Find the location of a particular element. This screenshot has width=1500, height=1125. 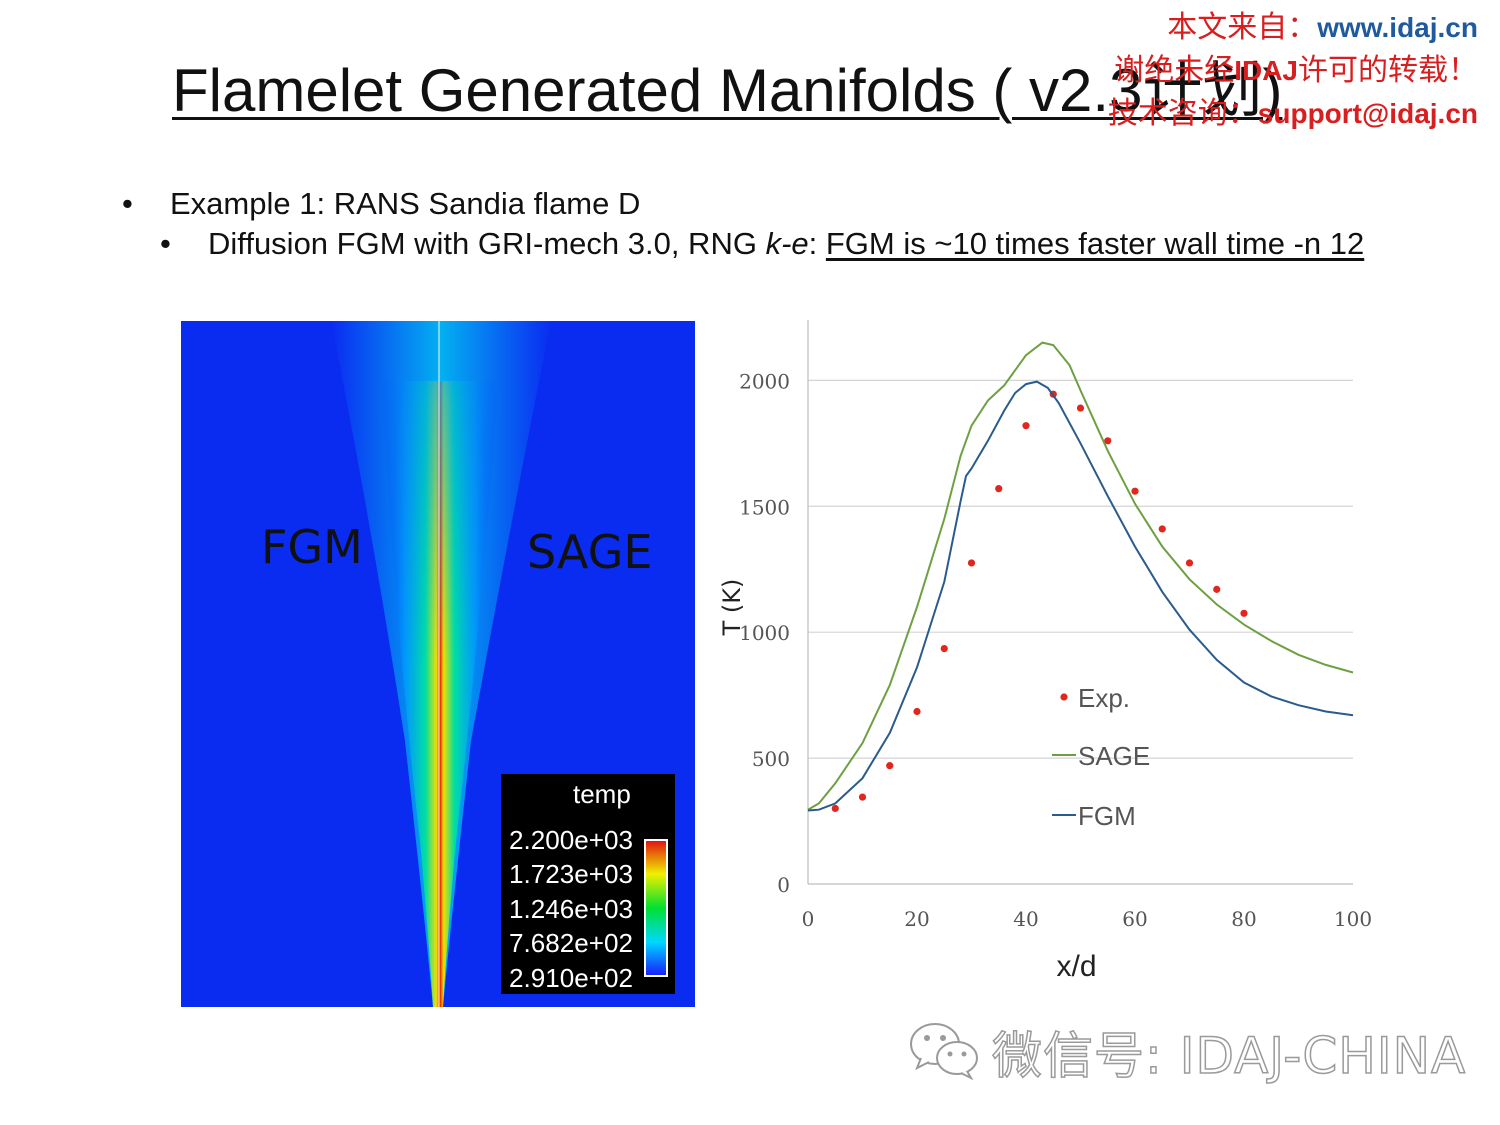

legend-value: 1.723e+03 is located at coordinates (571, 874).